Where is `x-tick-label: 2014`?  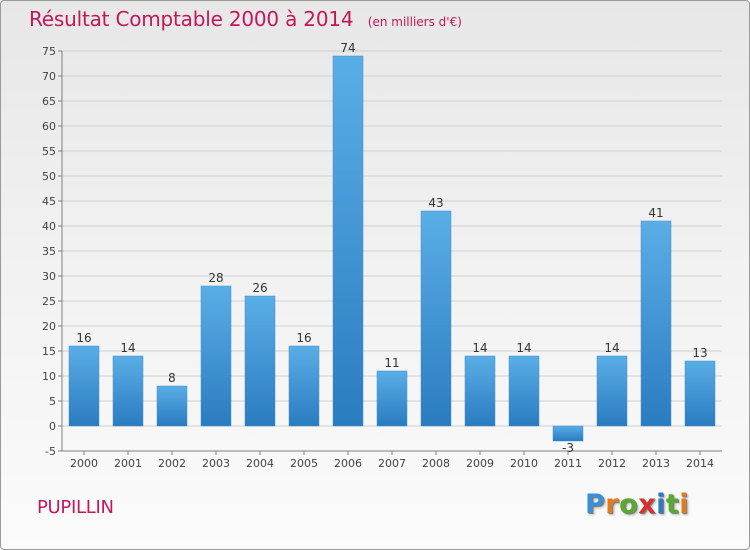 x-tick-label: 2014 is located at coordinates (700, 463).